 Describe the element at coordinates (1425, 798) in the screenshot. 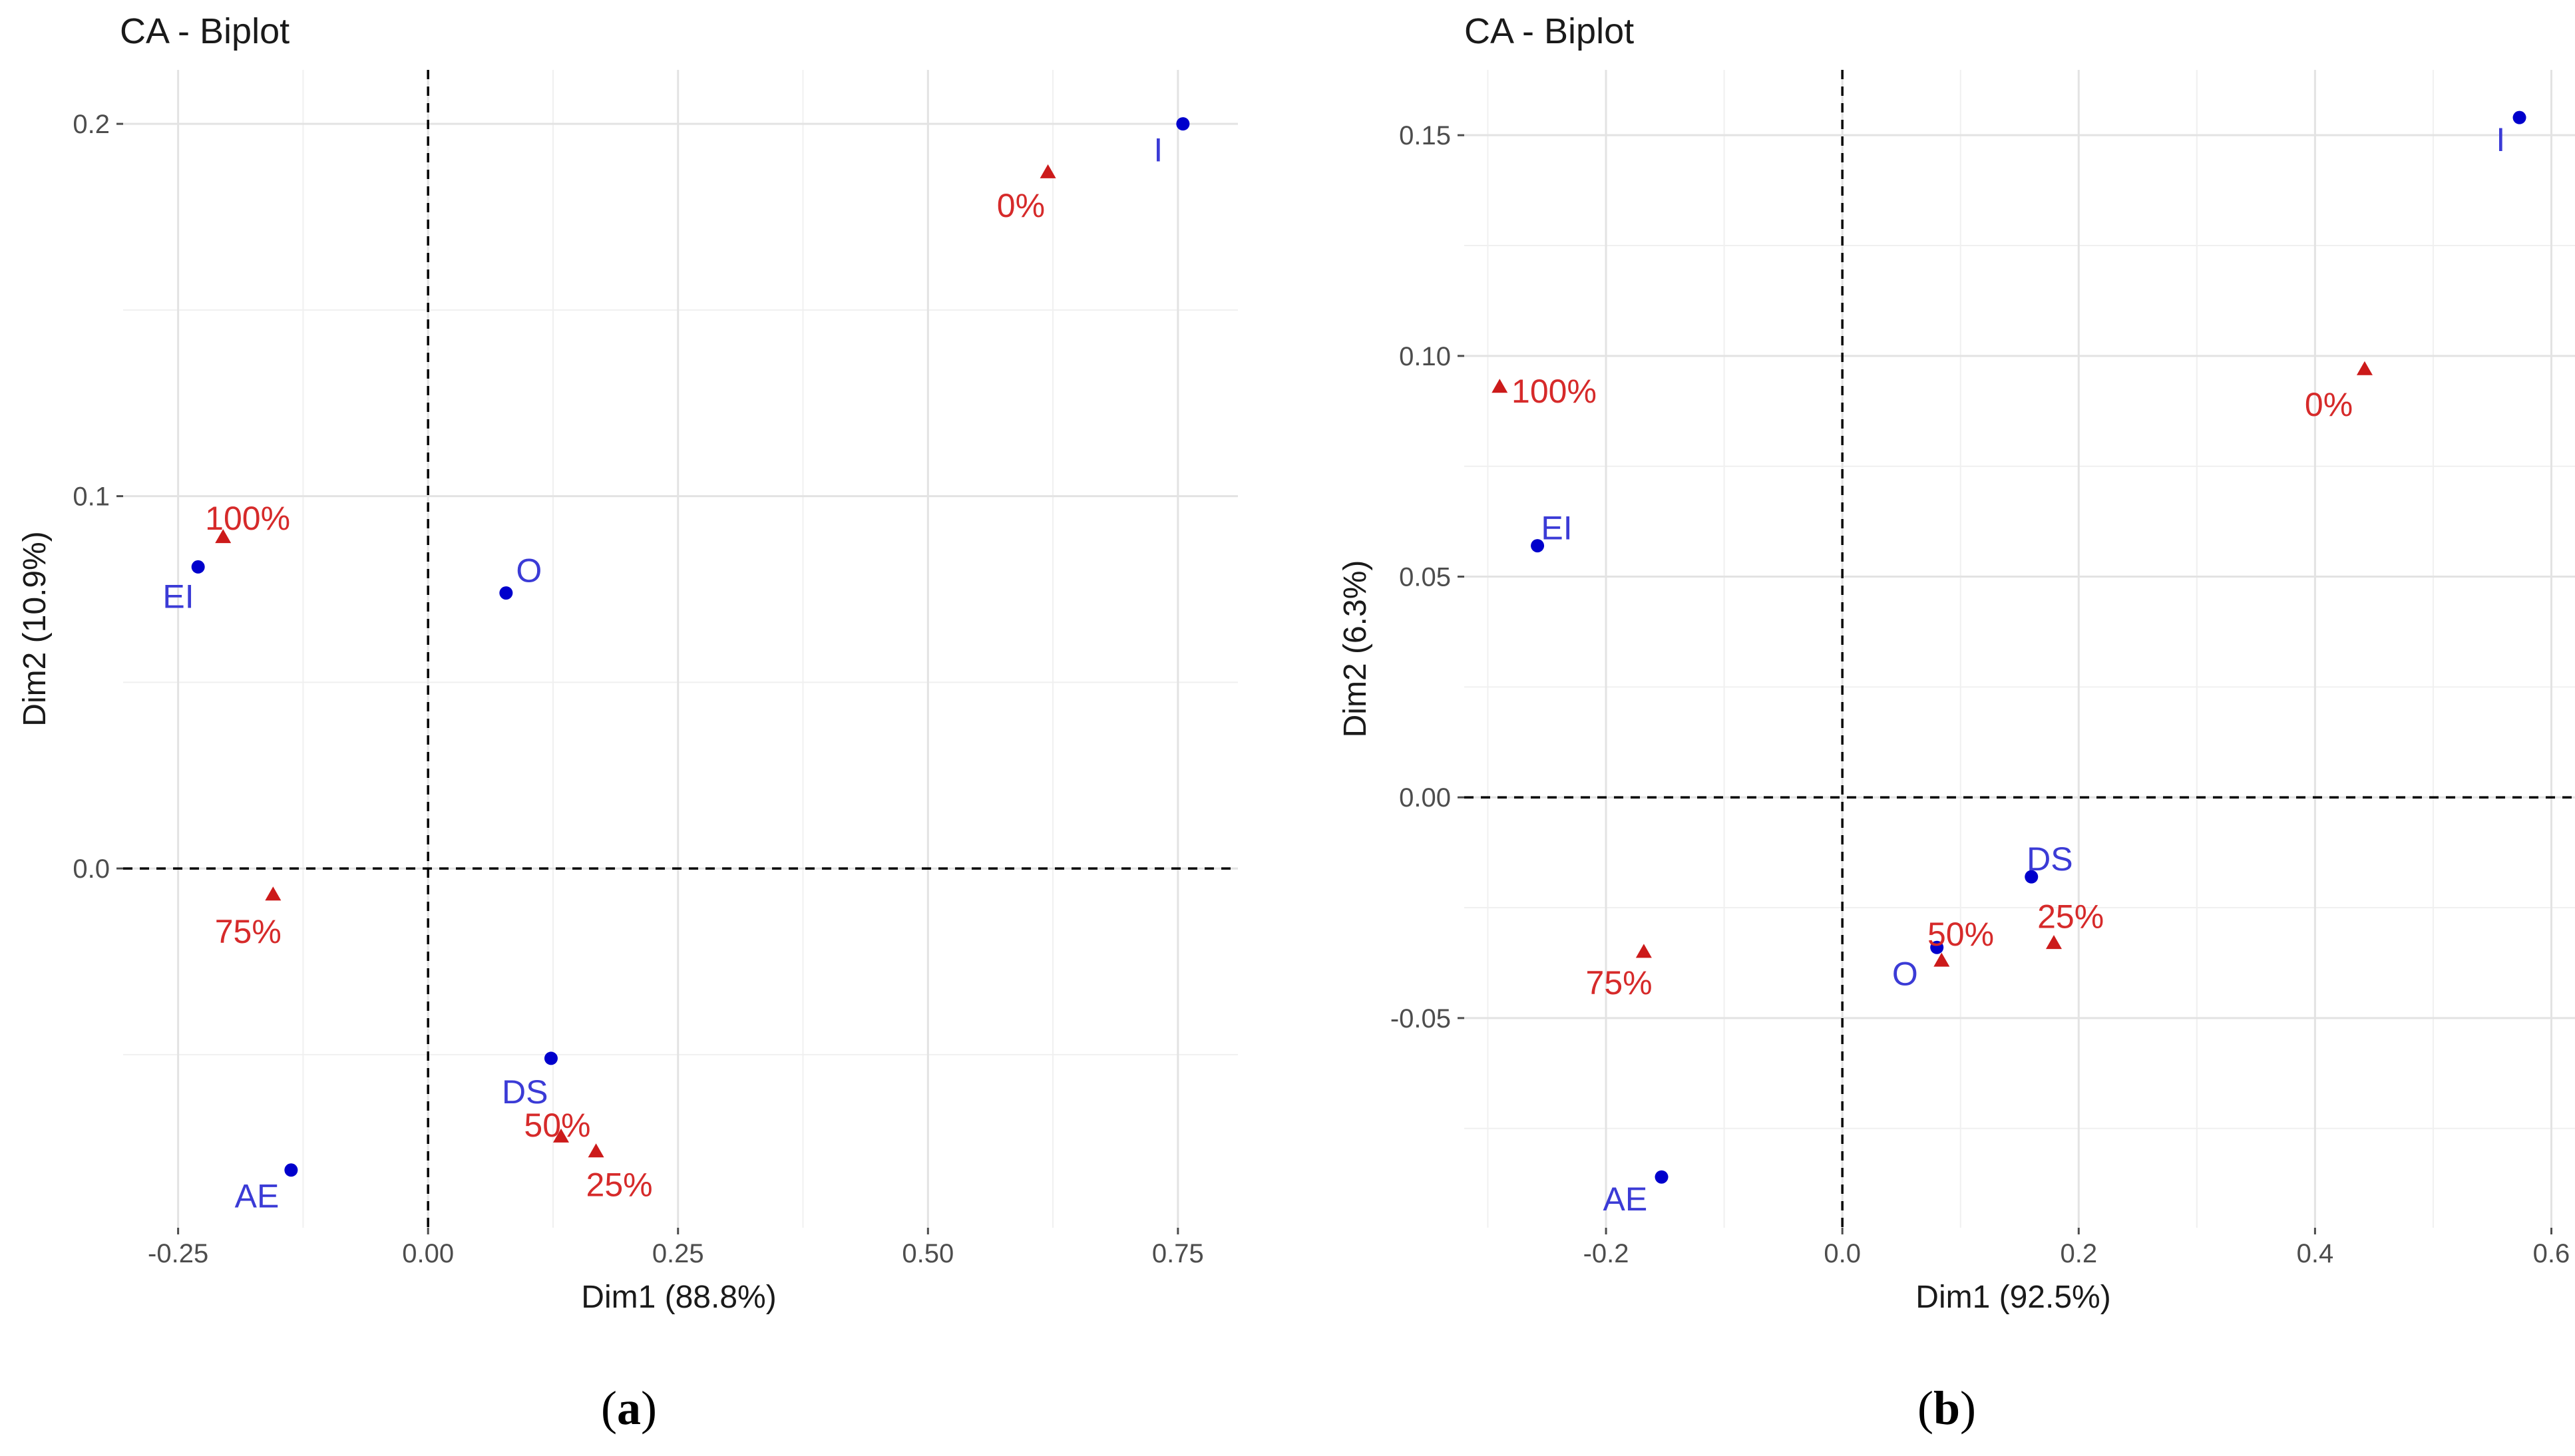

I see `y-tick-label: 0.00` at that location.